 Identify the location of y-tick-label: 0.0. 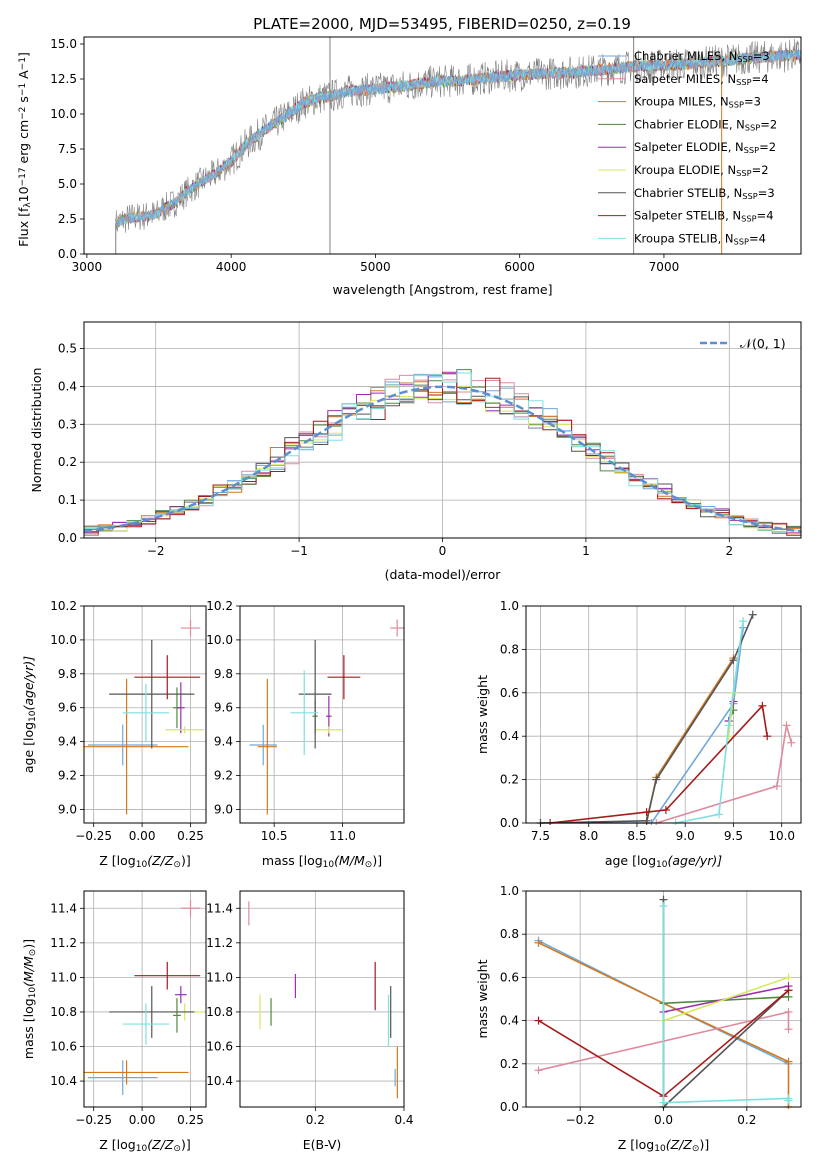
(67, 254).